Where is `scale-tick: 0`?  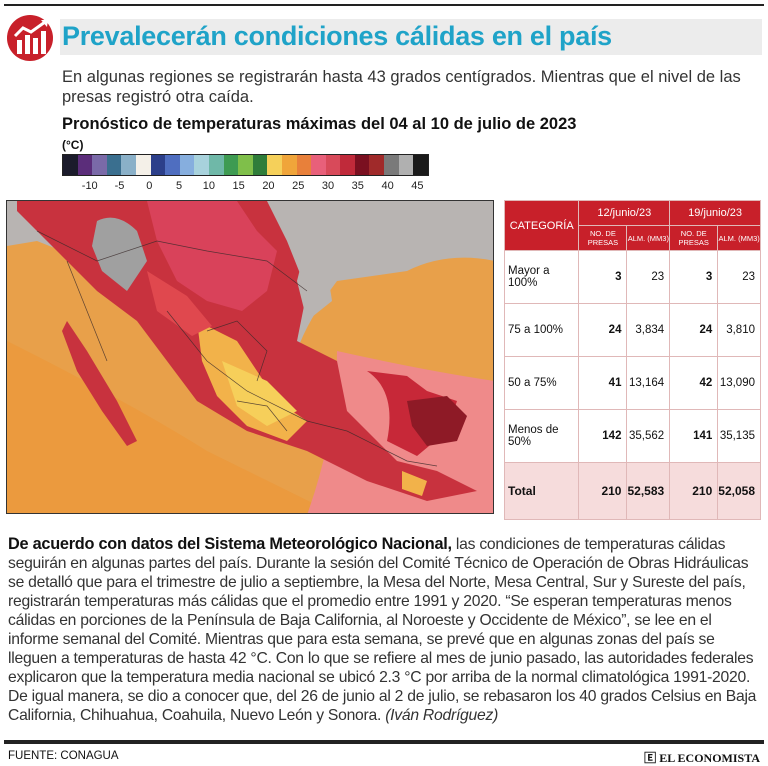 scale-tick: 0 is located at coordinates (149, 186).